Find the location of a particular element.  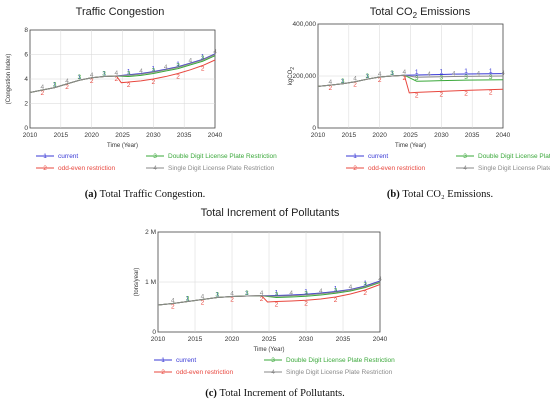

chart-title: Total Increment of Pollutants is located at coordinates (270, 213).